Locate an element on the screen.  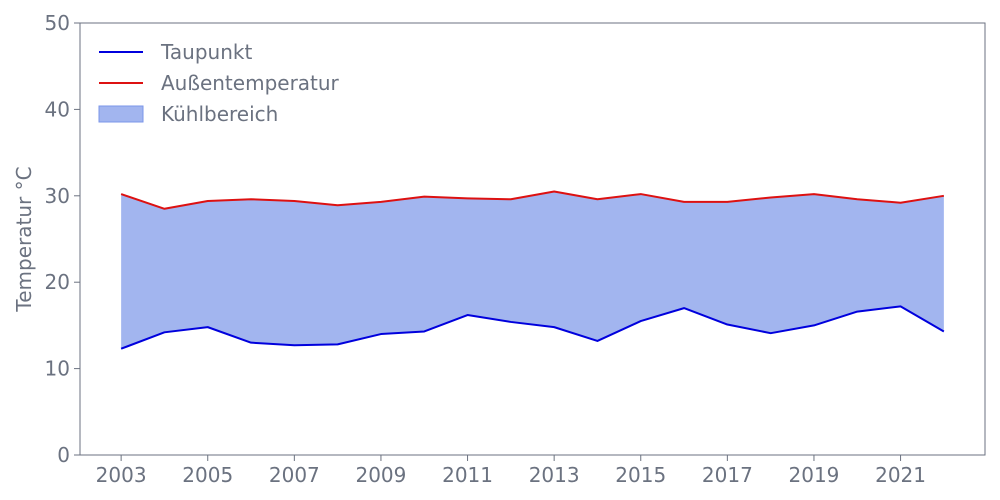
y-tick-label: 0 is located at coordinates (63, 455).